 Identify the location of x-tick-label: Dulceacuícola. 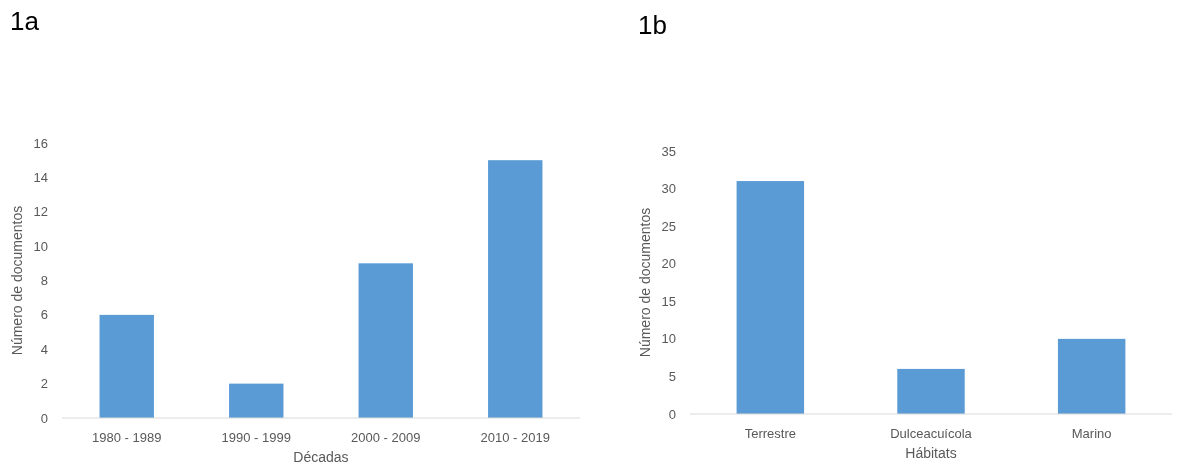
(931, 433).